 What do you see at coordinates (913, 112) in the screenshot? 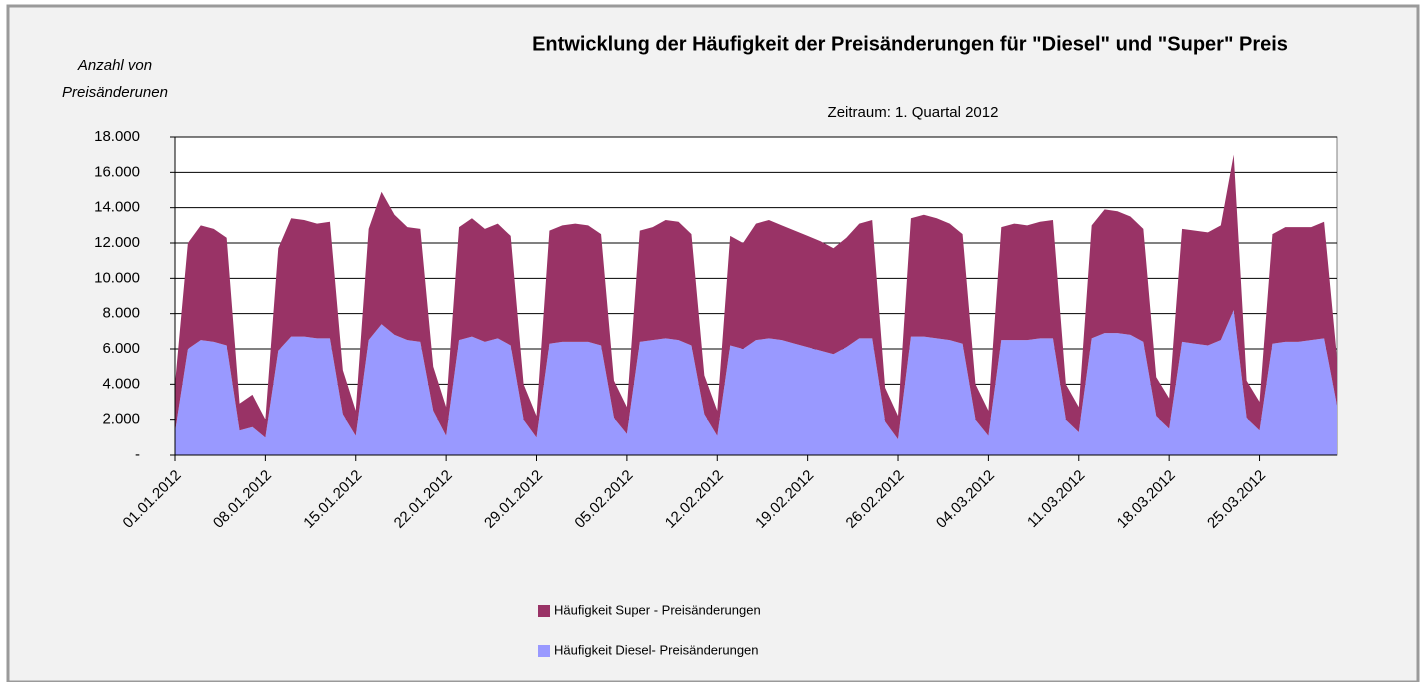
I see `chart-subtitle: Zeitraum: 1. Quartal 2012` at bounding box center [913, 112].